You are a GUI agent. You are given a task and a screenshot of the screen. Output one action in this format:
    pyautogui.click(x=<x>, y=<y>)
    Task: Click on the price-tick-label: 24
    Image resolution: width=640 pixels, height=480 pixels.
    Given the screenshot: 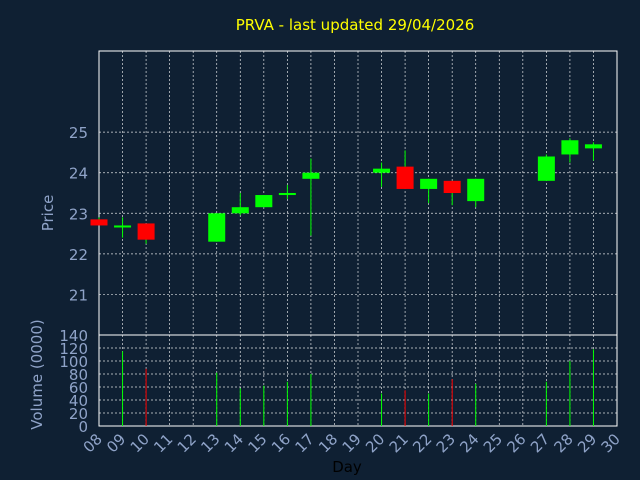 What is the action you would take?
    pyautogui.click(x=78, y=174)
    